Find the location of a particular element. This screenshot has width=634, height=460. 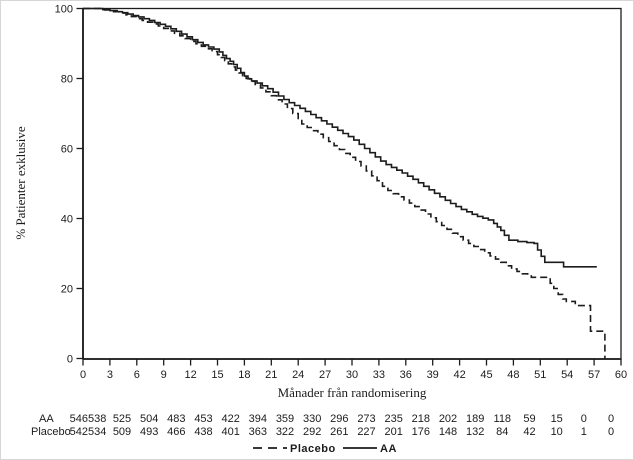

x-tick-label: 21 is located at coordinates (271, 375).